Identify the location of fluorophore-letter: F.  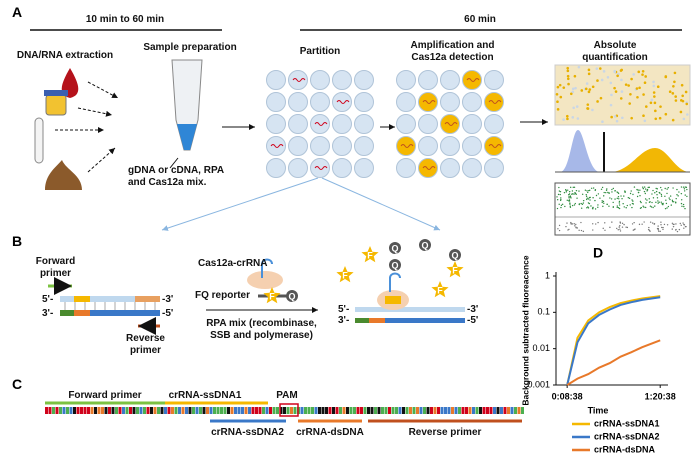
(440, 290).